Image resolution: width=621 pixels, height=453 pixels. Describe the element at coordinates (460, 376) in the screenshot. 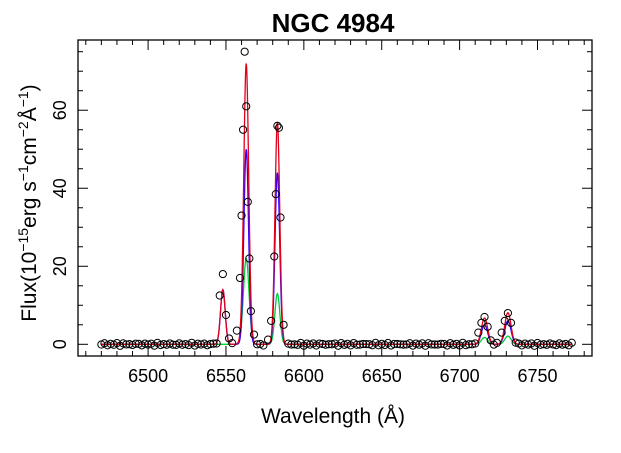

I see `x-tick-label: 6700` at that location.